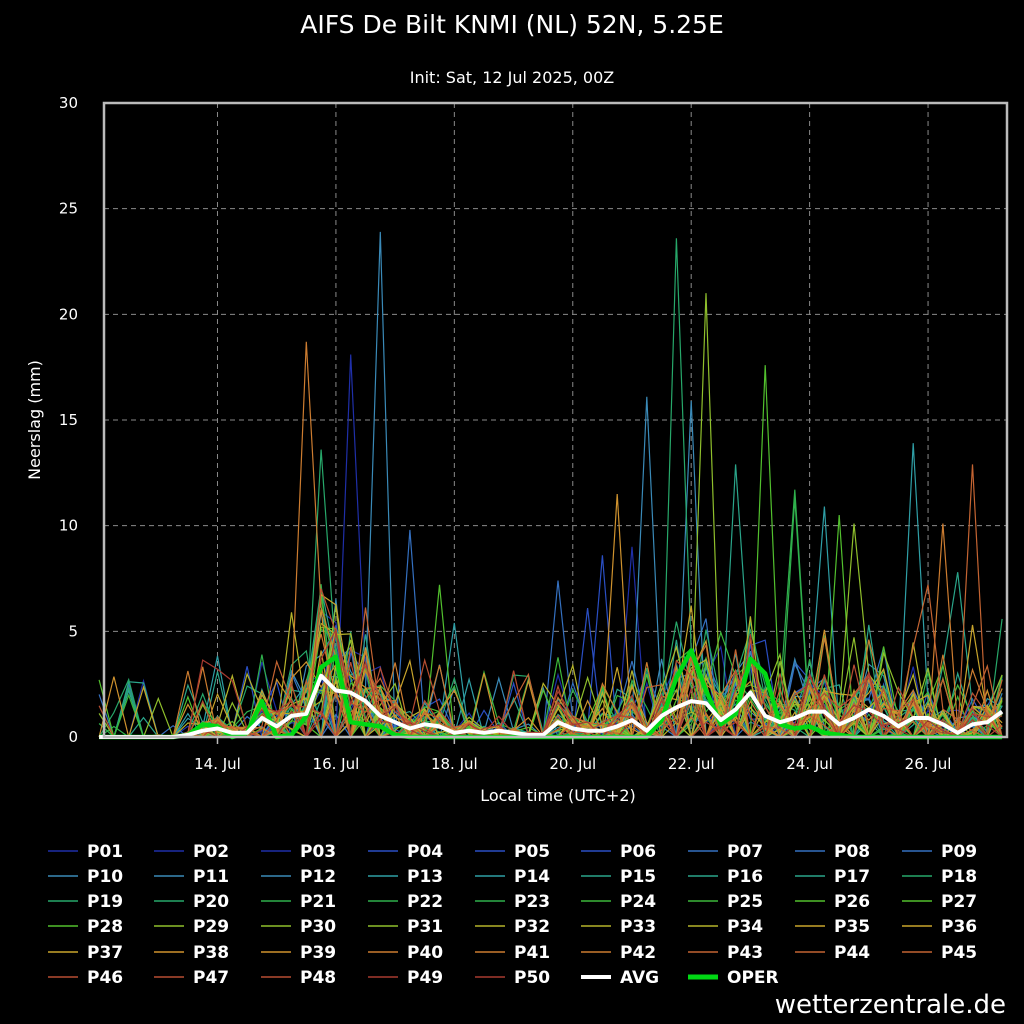 This screenshot has height=1024, width=1024. What do you see at coordinates (558, 795) in the screenshot?
I see `x-axis-label: Local time (UTC+2)` at bounding box center [558, 795].